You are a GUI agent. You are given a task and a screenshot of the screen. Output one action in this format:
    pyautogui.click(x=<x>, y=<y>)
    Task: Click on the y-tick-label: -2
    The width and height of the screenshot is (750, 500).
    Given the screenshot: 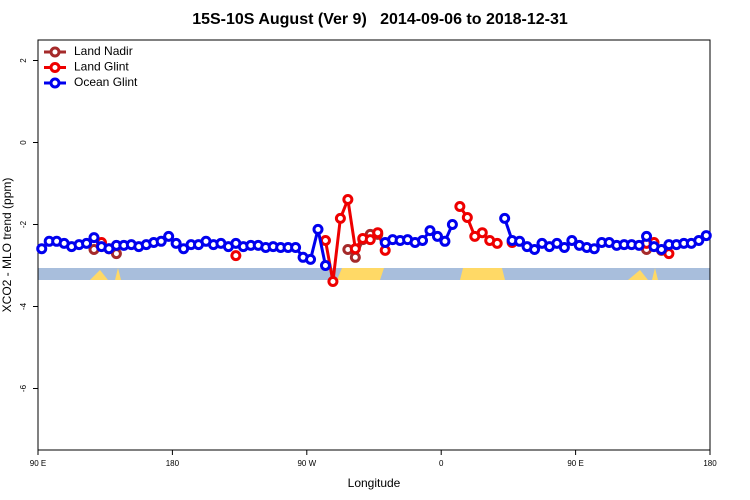 What is the action you would take?
    pyautogui.click(x=23, y=224)
    